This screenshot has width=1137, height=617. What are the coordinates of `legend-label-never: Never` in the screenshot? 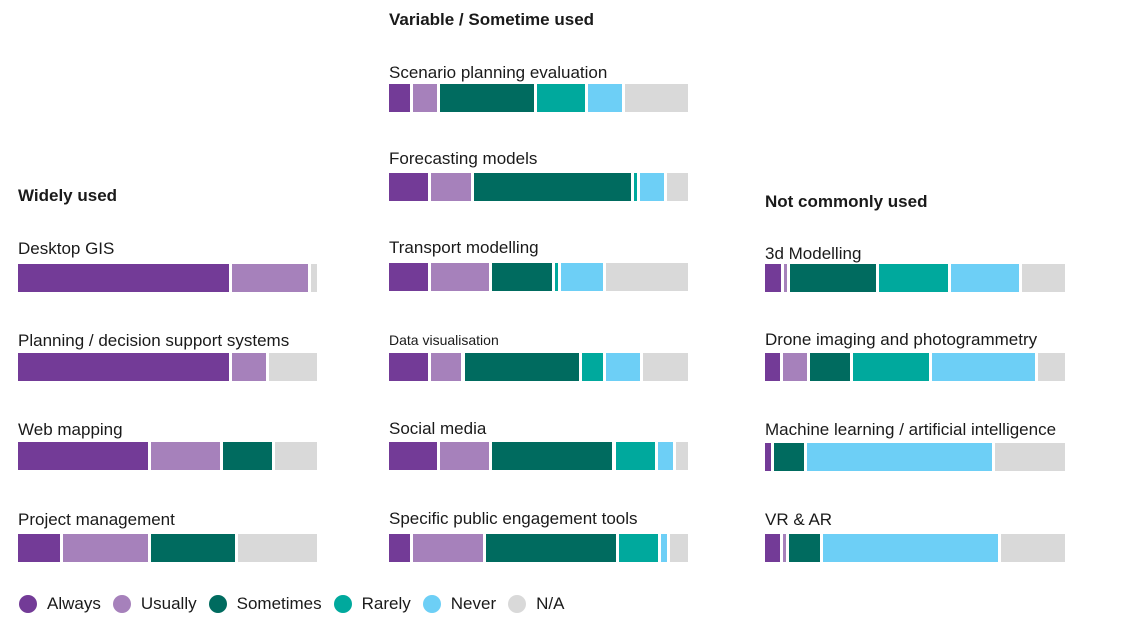 It's located at (473, 603).